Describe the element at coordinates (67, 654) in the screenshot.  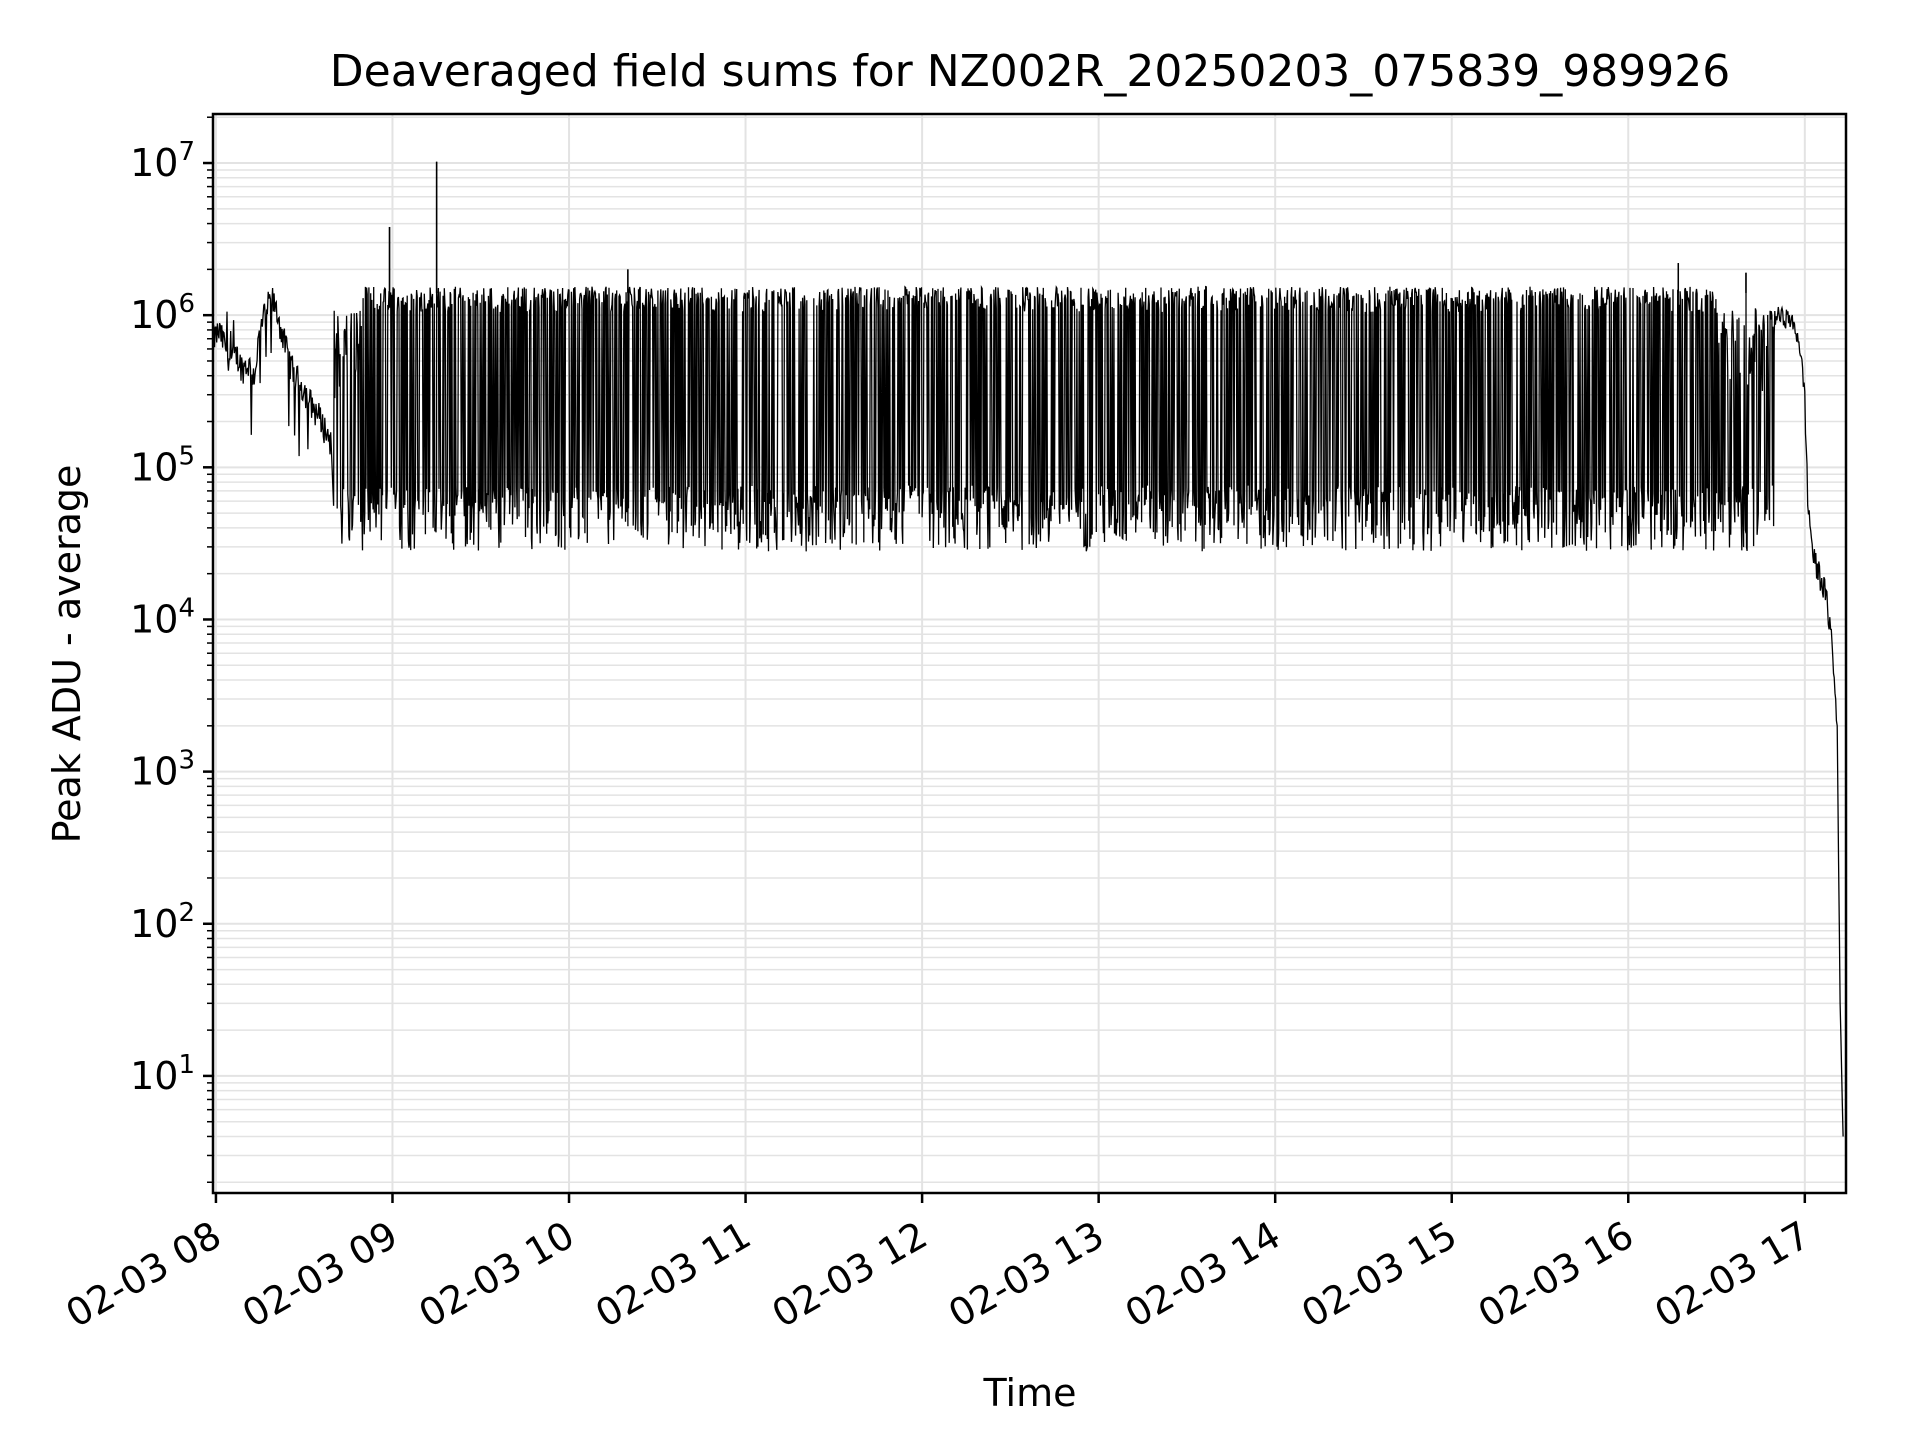
I see `y-axis-label: Peak ADU - average` at that location.